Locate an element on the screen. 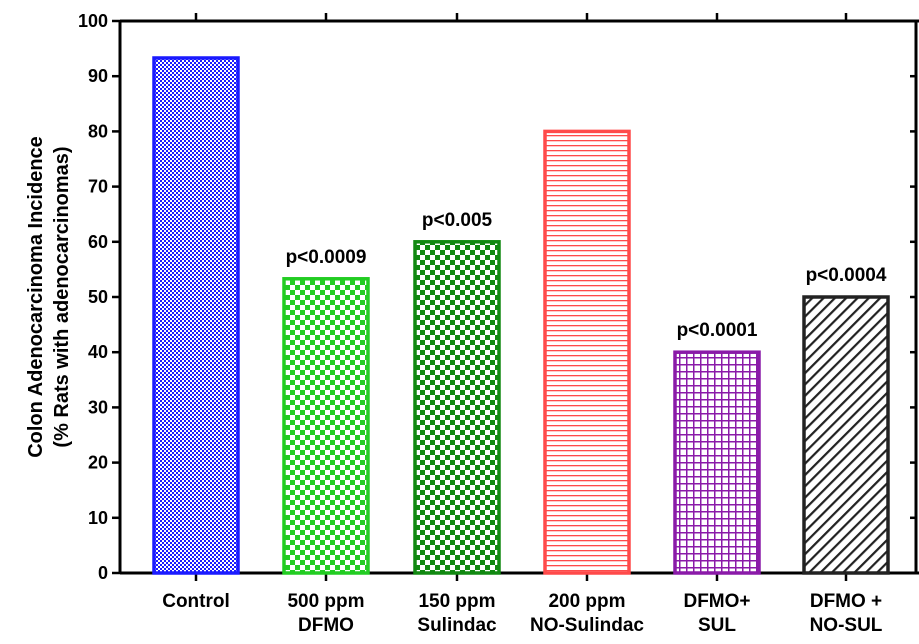 This screenshot has height=644, width=919. x-category-label: Sulindac is located at coordinates (457, 625).